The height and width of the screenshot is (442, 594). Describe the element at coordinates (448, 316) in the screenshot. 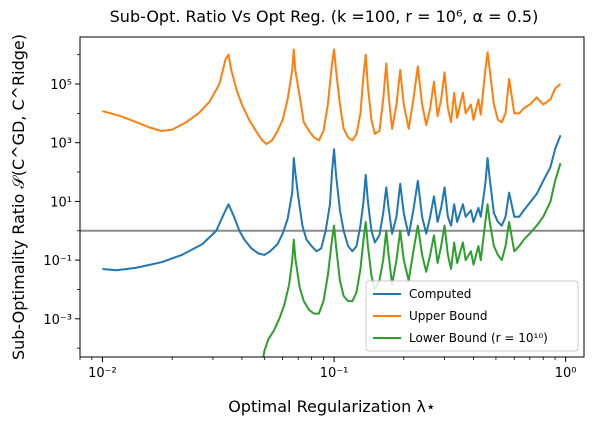

I see `legend-label-upper-bound: Upper Bound` at that location.